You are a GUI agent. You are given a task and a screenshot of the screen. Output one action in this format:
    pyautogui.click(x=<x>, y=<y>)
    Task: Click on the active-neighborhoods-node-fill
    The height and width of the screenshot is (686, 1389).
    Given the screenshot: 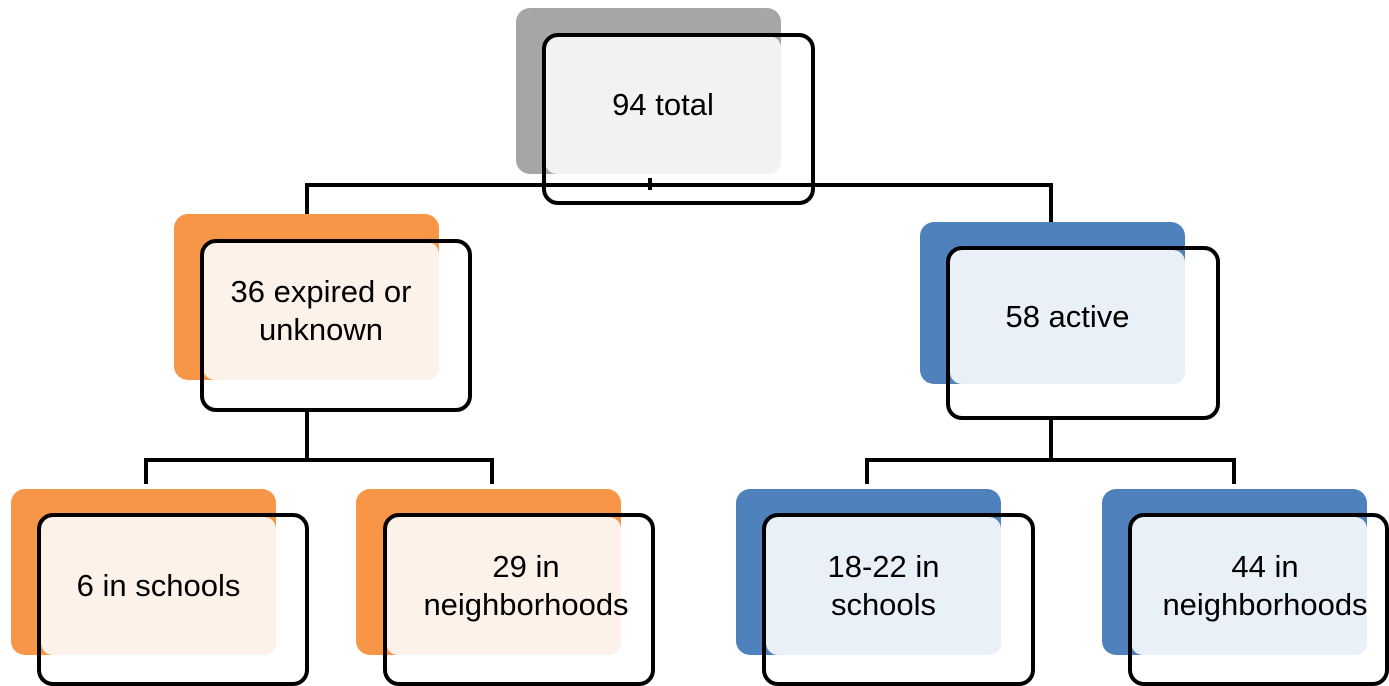 What is the action you would take?
    pyautogui.click(x=1249, y=586)
    